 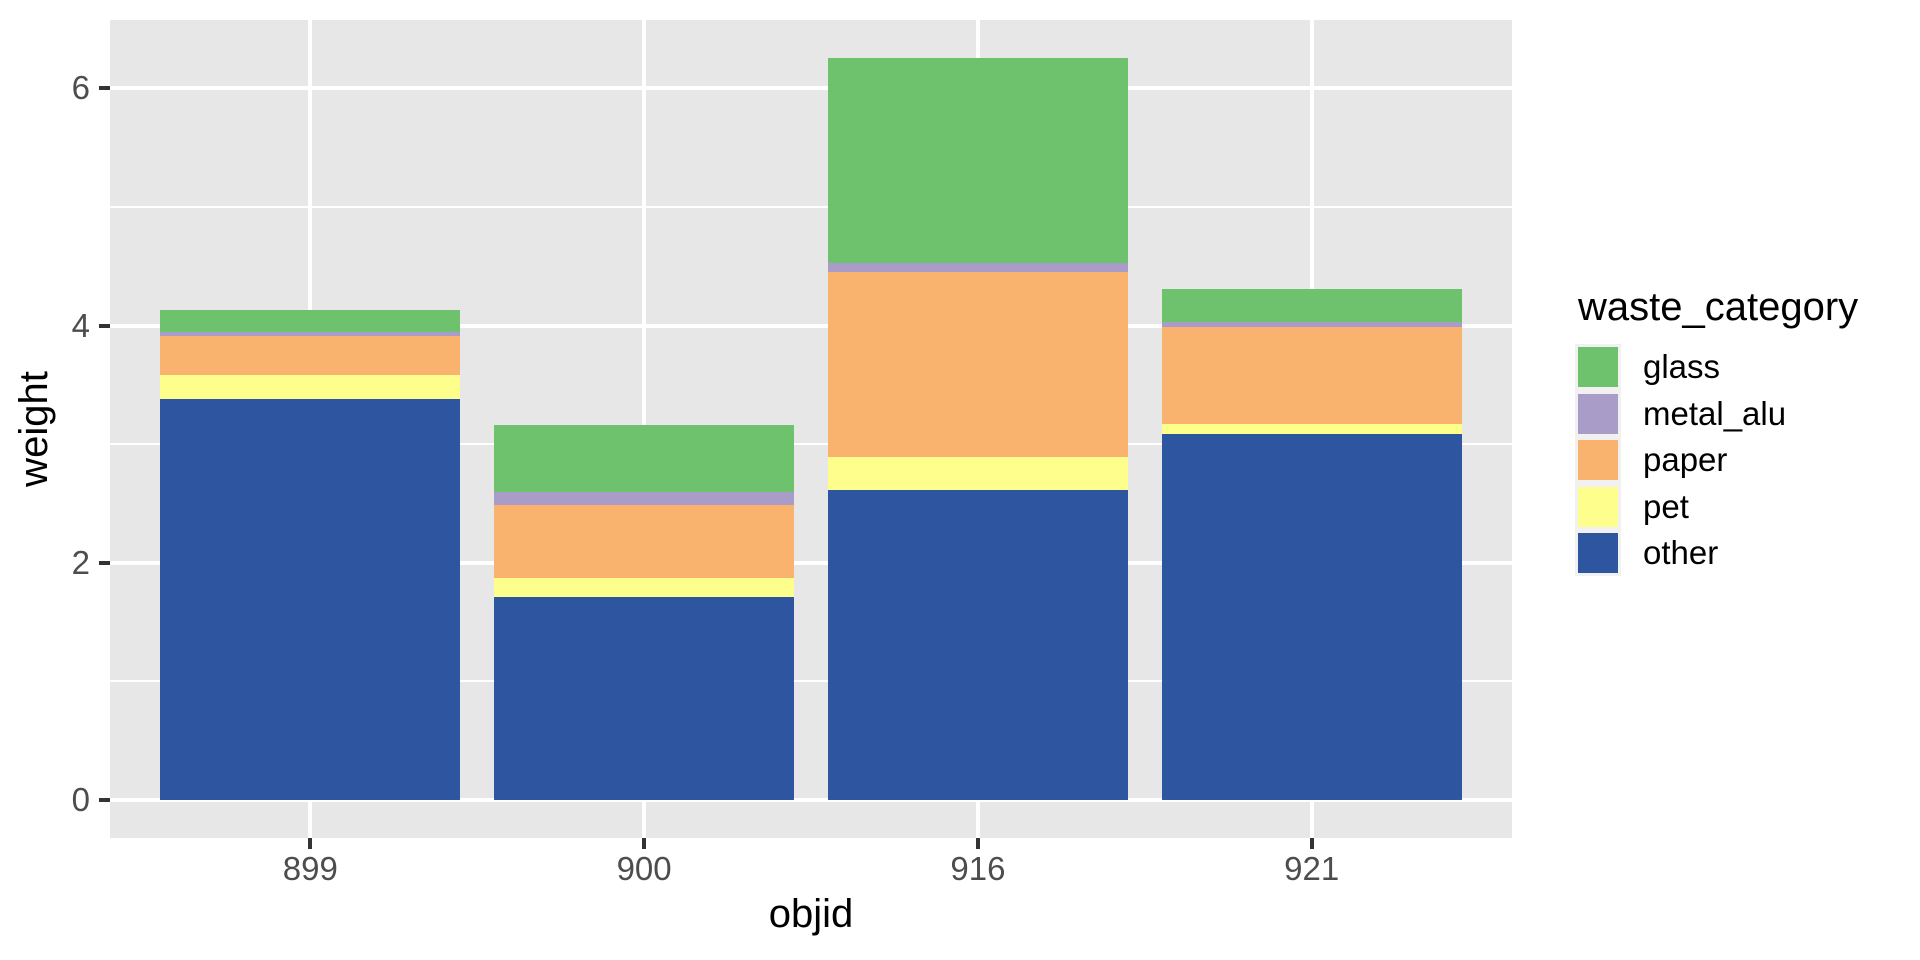 What do you see at coordinates (978, 267) in the screenshot?
I see `bar-segment-916-metal_alu` at bounding box center [978, 267].